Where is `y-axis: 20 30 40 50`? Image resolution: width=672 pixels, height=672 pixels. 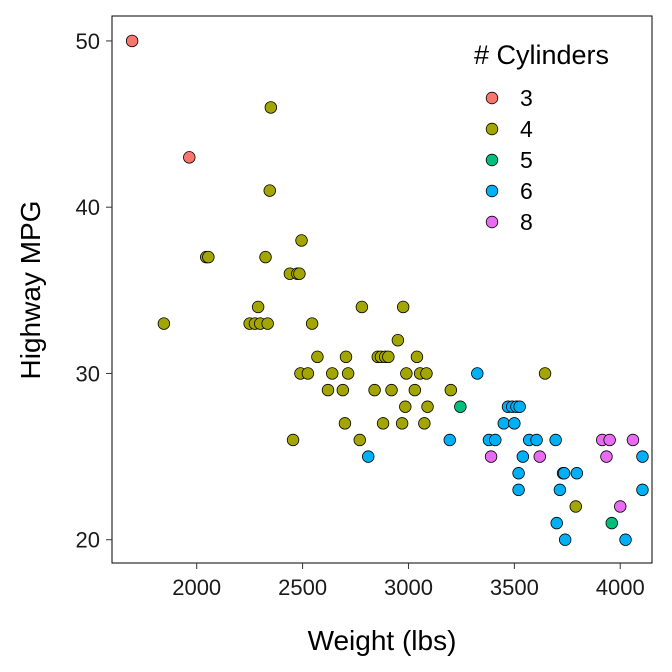
y-axis: 20 30 40 50 is located at coordinates (94, 291).